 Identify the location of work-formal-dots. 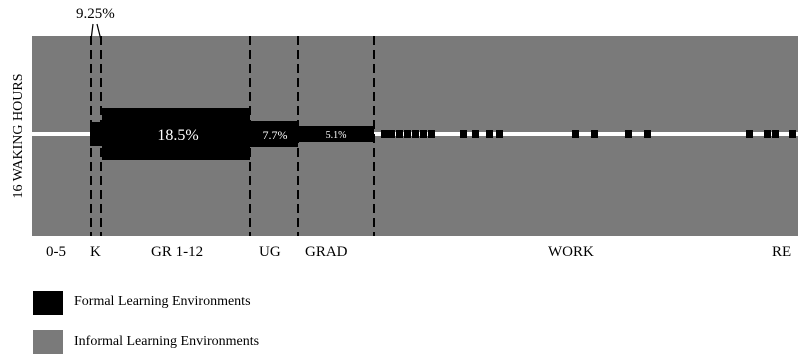
(588, 134).